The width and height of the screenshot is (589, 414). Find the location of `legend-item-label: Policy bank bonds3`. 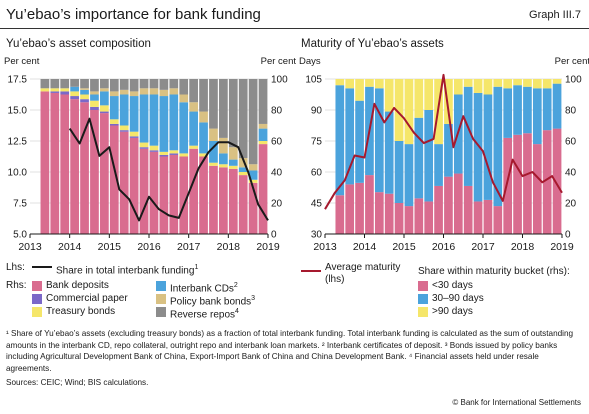

legend-item-label: Policy bank bonds3 is located at coordinates (213, 301).